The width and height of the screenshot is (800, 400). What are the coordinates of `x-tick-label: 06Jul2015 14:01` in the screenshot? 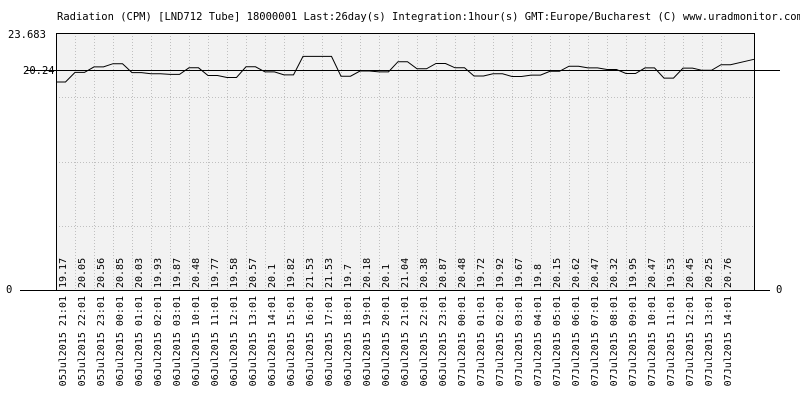 It's located at (272, 341).